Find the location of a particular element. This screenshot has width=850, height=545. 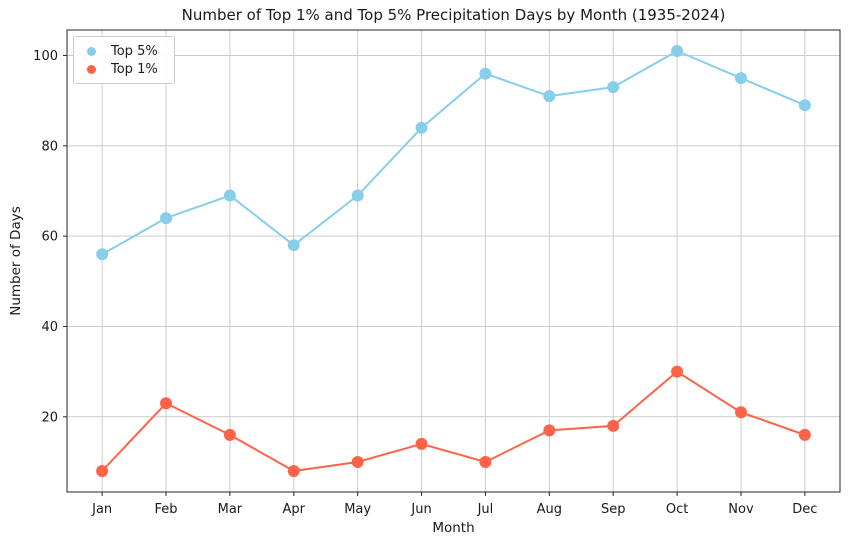

data-point-top-1pct-apr is located at coordinates (293, 471).